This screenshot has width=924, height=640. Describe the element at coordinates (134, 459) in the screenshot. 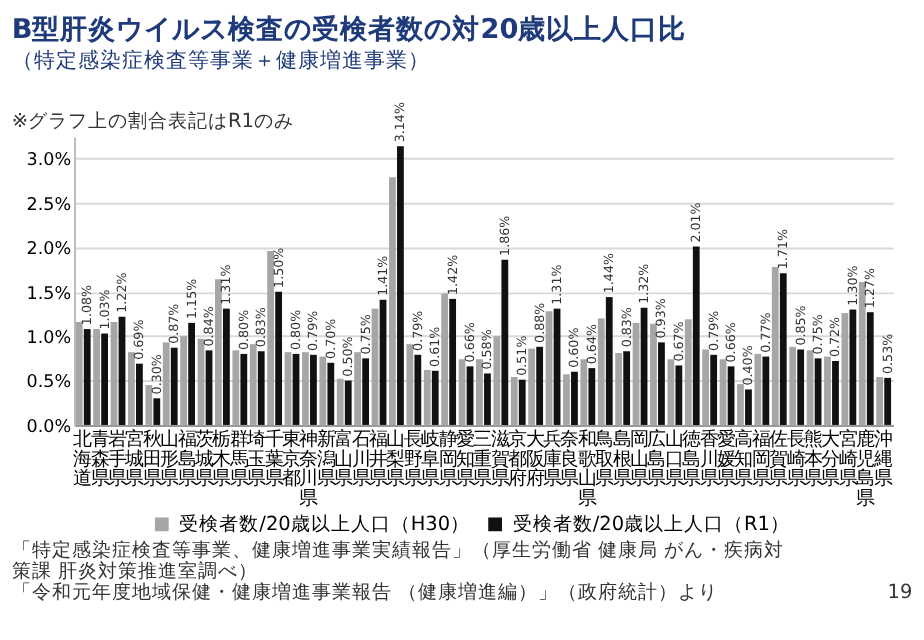

I see `x-tick-label: 宮城県` at that location.